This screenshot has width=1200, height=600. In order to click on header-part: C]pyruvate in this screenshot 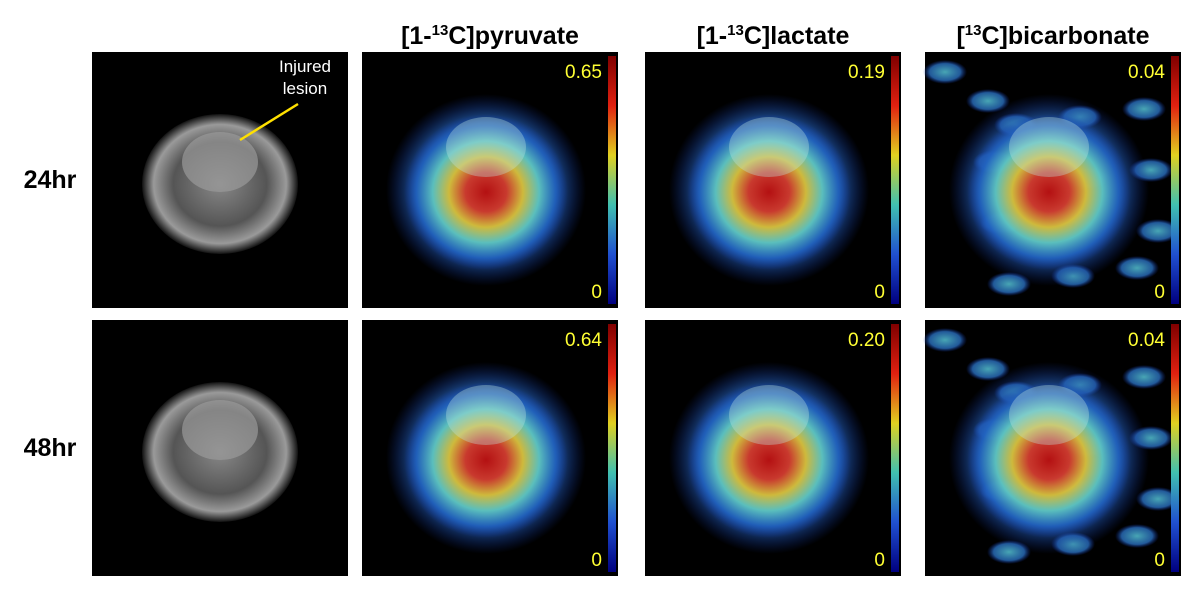, I will do `click(513, 36)`.